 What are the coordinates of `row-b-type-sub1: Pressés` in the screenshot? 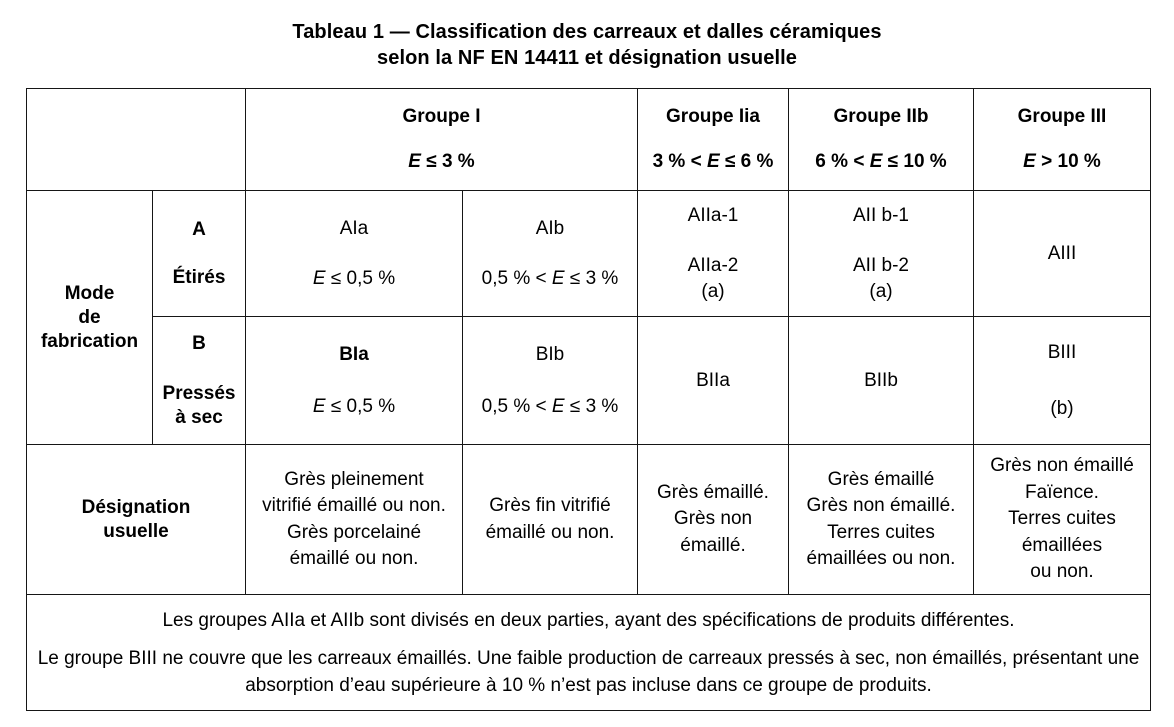 It's located at (199, 393).